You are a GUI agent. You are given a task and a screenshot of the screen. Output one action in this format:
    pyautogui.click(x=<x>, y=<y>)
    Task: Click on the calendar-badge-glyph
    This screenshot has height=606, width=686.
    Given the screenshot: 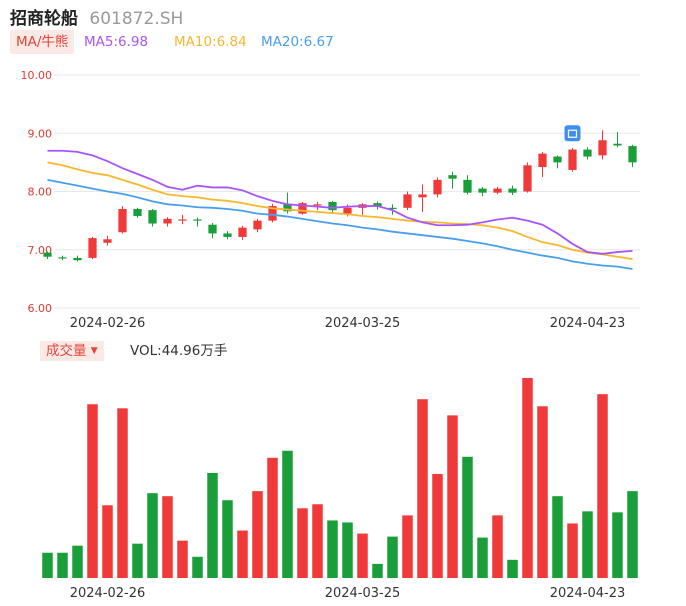 What is the action you would take?
    pyautogui.click(x=572, y=133)
    